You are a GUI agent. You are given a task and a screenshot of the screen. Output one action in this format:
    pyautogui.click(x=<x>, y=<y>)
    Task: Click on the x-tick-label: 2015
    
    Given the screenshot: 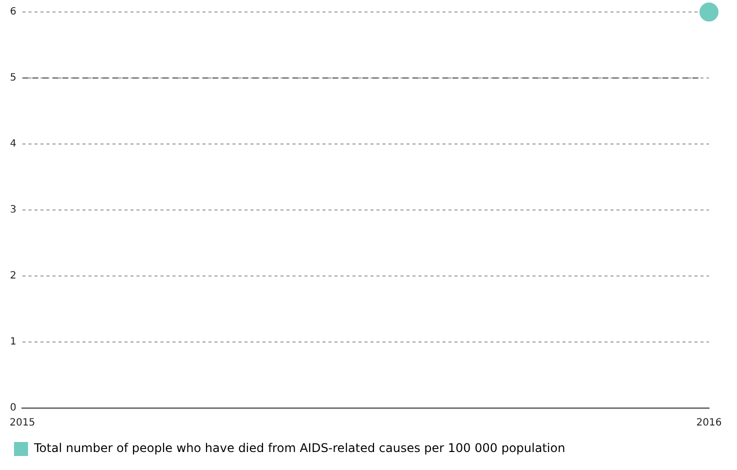 What is the action you would take?
    pyautogui.click(x=23, y=423)
    